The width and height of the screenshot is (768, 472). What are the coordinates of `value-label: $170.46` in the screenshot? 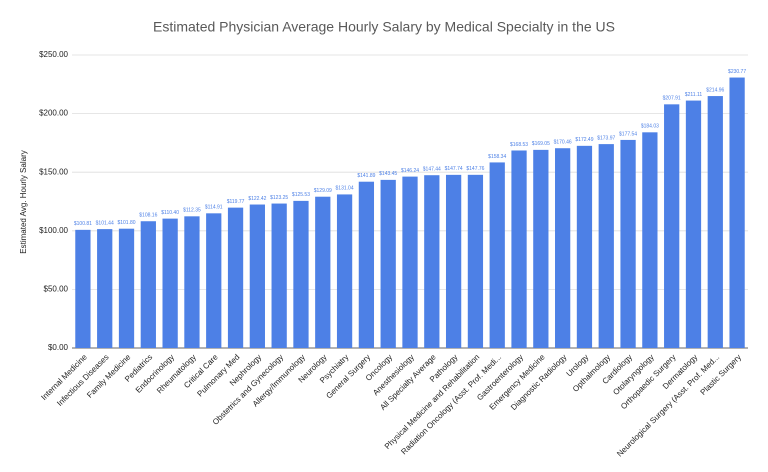 It's located at (563, 143).